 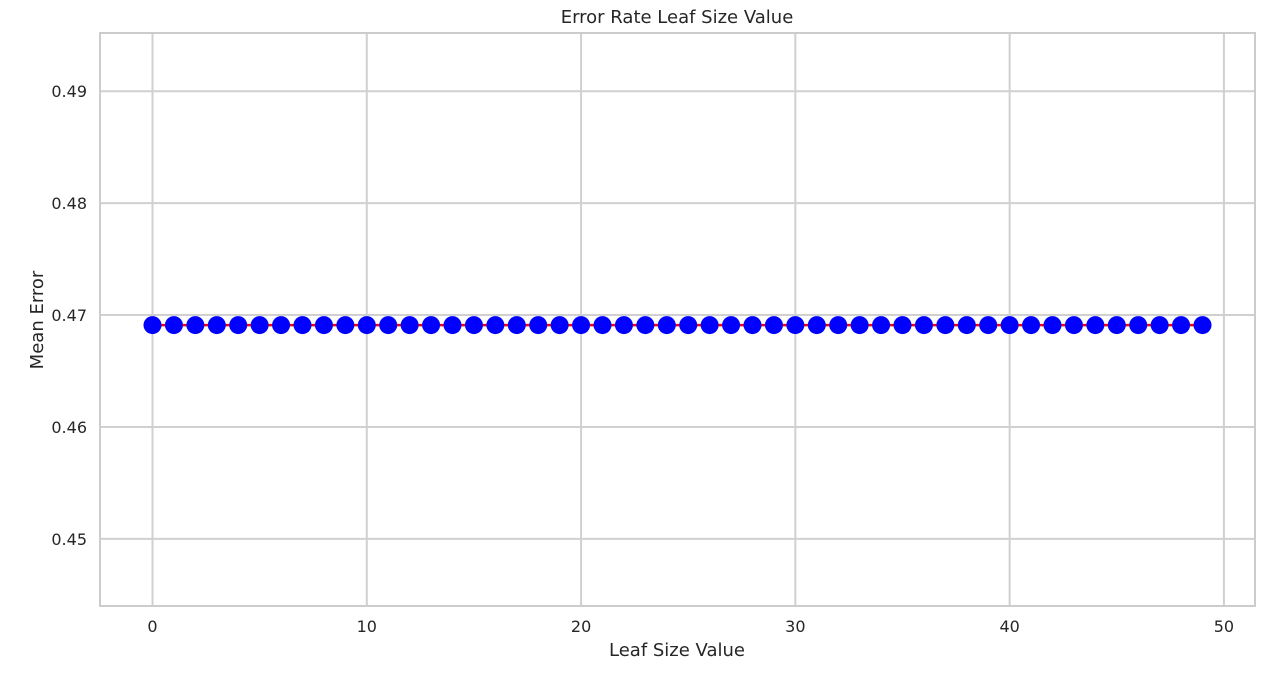 What do you see at coordinates (795, 626) in the screenshot?
I see `x-tick-label: 30` at bounding box center [795, 626].